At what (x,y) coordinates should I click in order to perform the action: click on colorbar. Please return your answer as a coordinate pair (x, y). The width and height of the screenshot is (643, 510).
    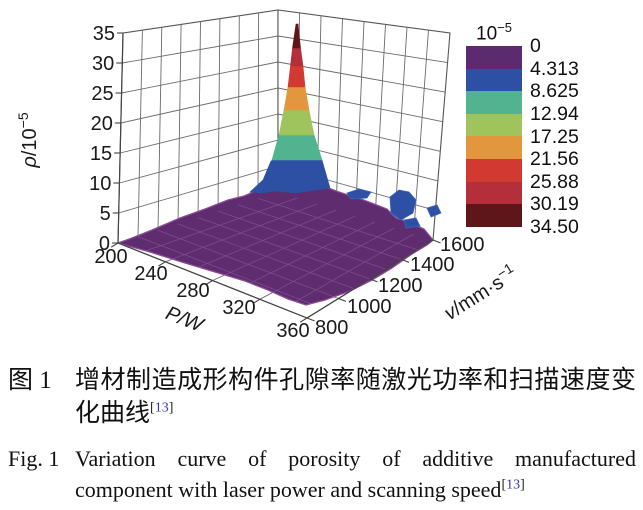
    Looking at the image, I should click on (494, 136).